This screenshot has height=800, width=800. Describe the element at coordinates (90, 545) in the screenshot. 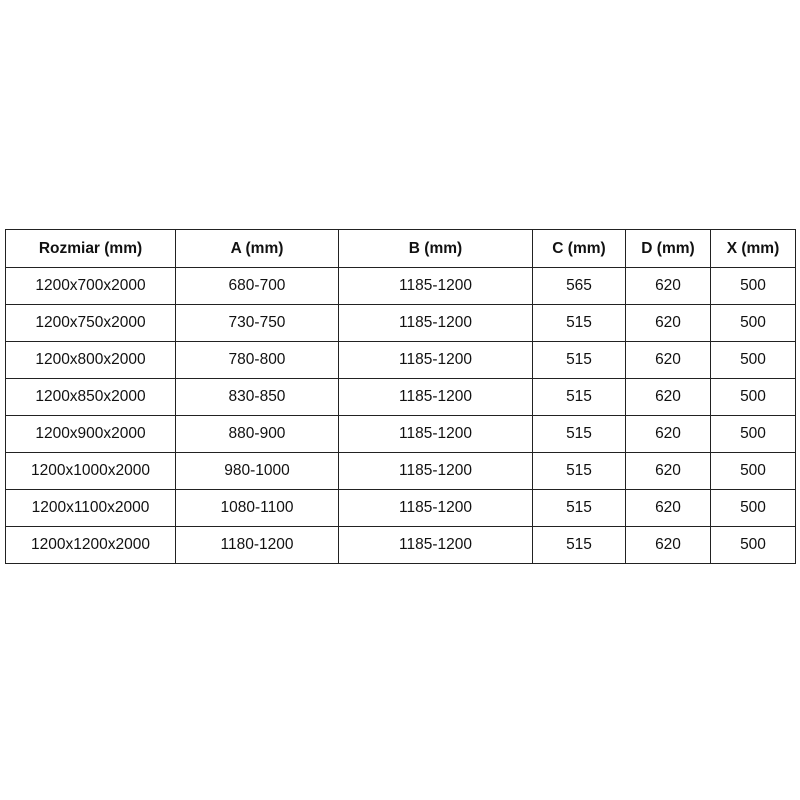

I see `cell-size: 1200x1200x2000` at that location.